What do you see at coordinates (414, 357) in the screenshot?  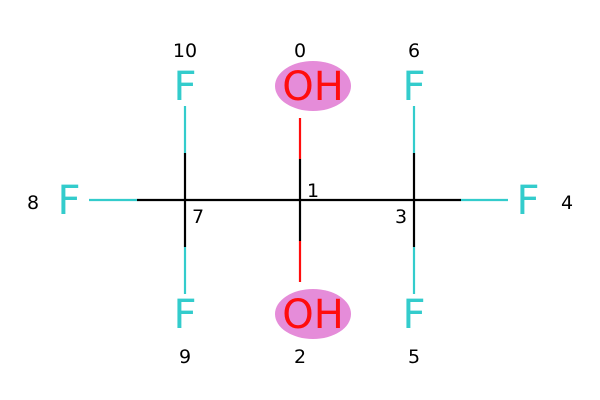 I see `atom-index-5: 5` at bounding box center [414, 357].